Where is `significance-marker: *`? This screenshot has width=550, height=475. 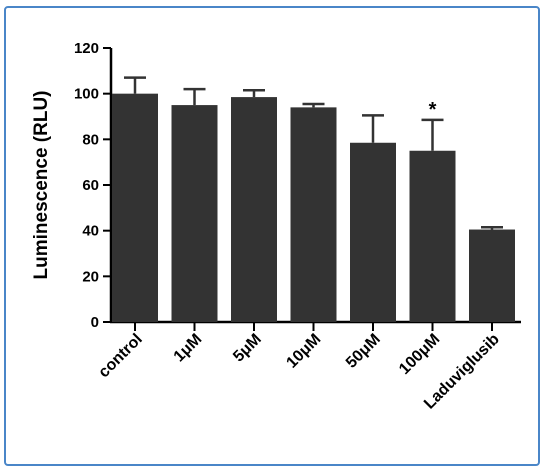 significance-marker: * is located at coordinates (433, 110).